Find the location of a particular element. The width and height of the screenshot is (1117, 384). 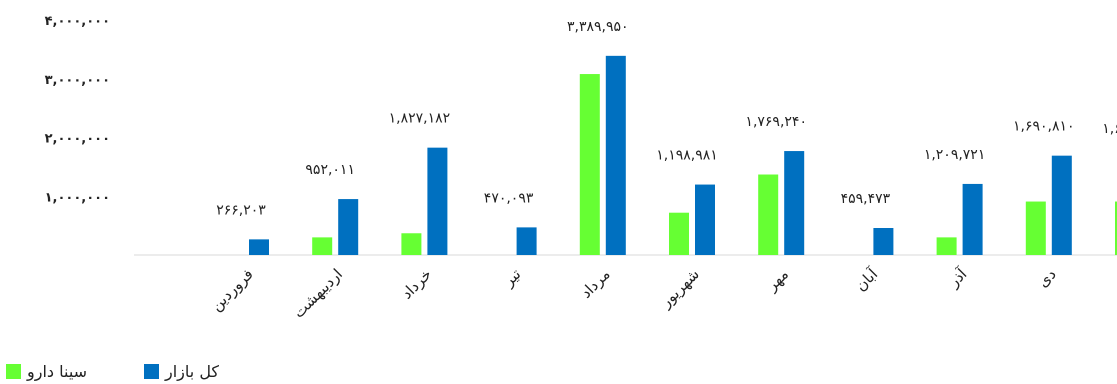

data-label: ۱,۶۴۸,۰۷۱ is located at coordinates (1109, 129).